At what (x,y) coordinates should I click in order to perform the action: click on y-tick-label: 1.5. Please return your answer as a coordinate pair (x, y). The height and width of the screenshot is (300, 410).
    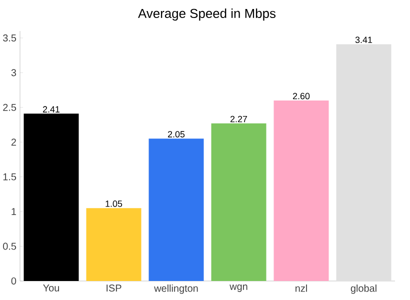
    Looking at the image, I should click on (9, 176).